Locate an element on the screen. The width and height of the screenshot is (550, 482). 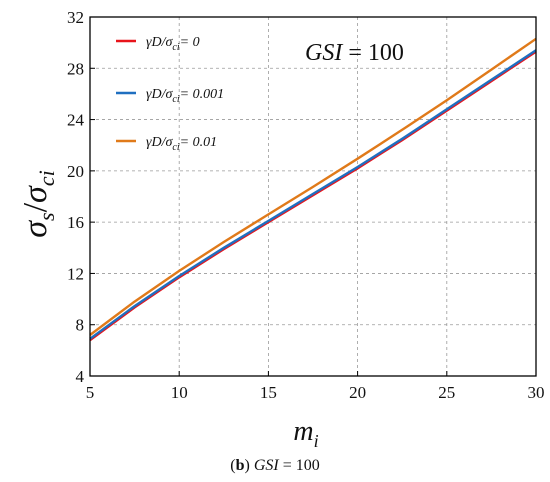
y-tick-label: 24 is located at coordinates (76, 120).